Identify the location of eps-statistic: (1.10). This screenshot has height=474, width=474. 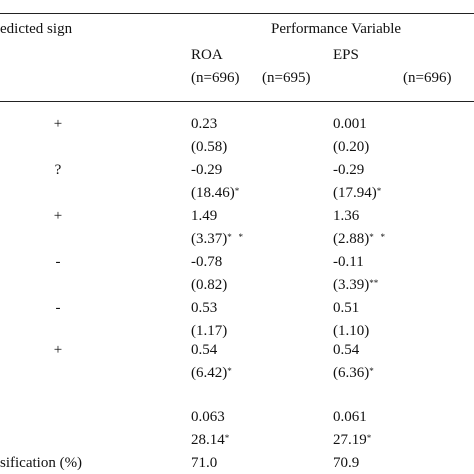
(351, 331).